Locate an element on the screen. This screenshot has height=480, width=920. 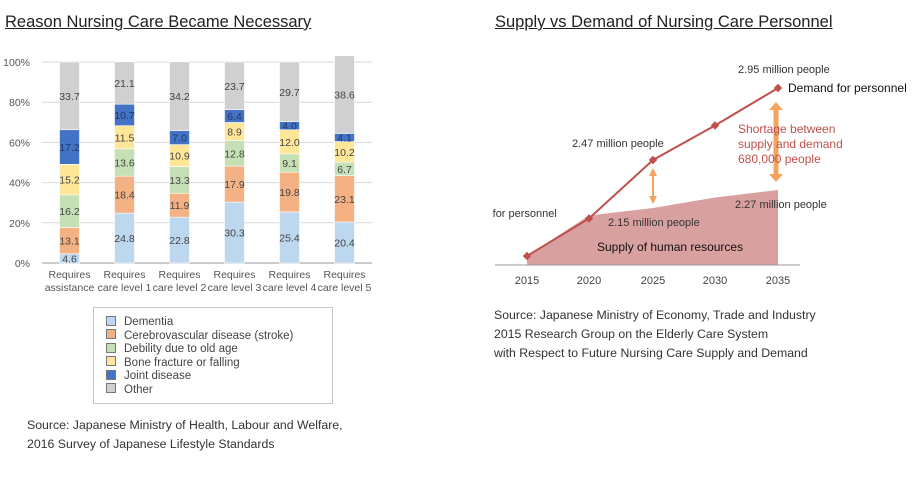
data-label: 11.5 is located at coordinates (125, 138).